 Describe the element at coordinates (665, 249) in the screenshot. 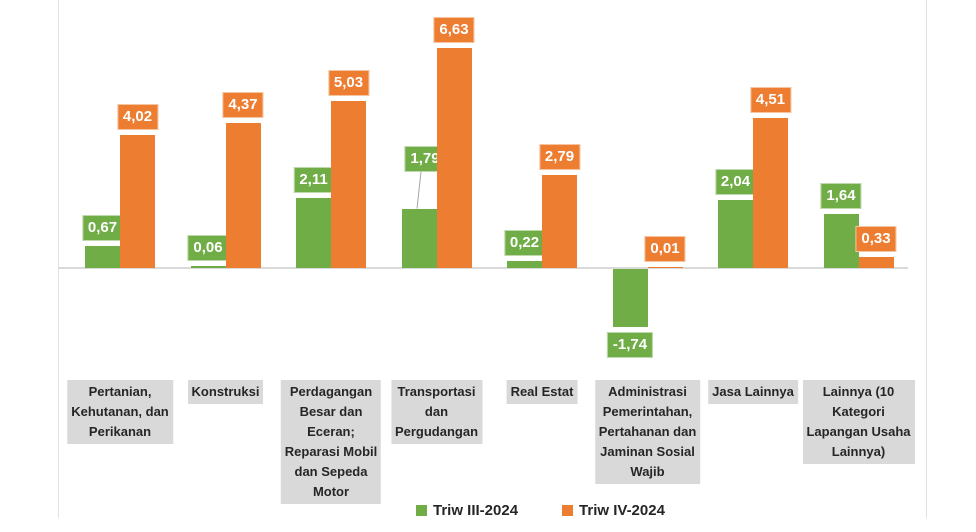

I see `data-label: 0,01` at that location.